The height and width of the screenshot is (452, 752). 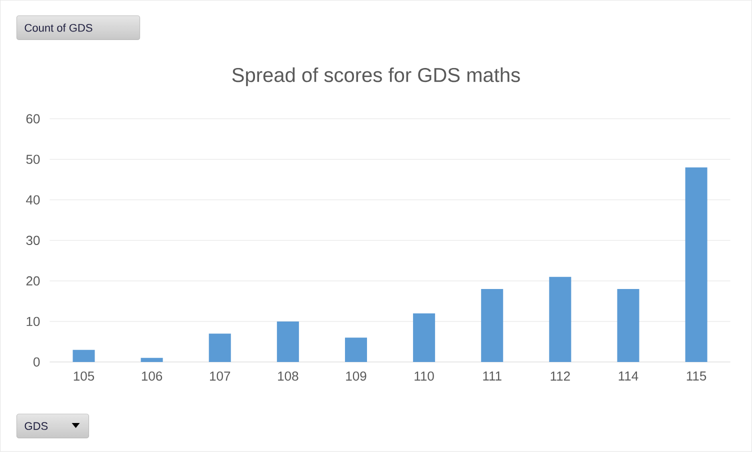 What do you see at coordinates (376, 77) in the screenshot?
I see `chart-title: Spread of scores for GDS maths` at bounding box center [376, 77].